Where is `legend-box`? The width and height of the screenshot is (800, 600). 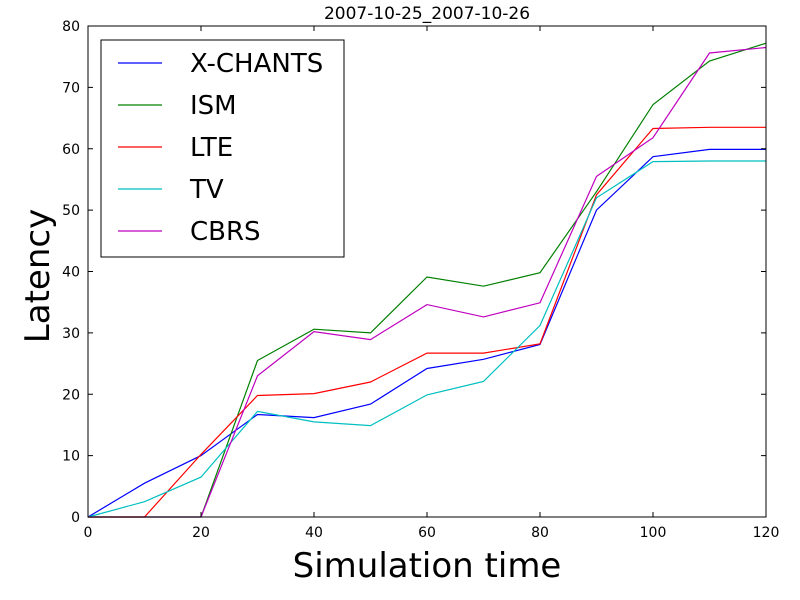
legend-box is located at coordinates (222, 148).